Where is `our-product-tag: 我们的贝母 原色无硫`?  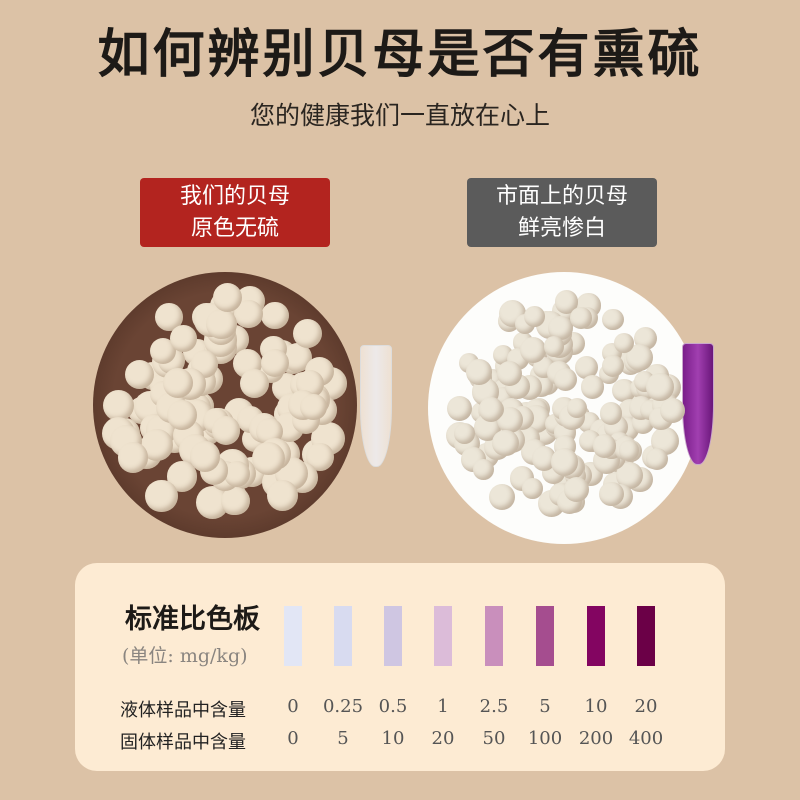
our-product-tag: 我们的贝母 原色无硫 is located at coordinates (235, 212).